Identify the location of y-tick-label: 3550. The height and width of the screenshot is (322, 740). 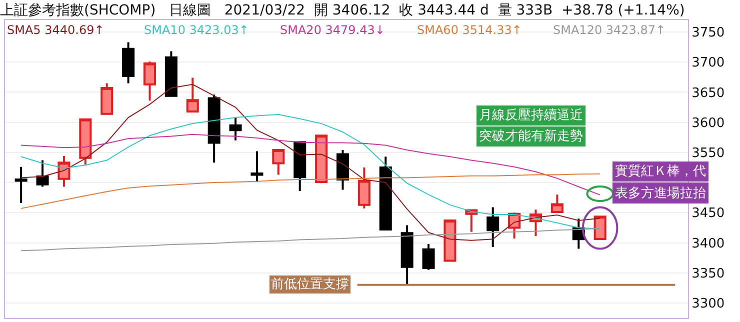
(708, 153).